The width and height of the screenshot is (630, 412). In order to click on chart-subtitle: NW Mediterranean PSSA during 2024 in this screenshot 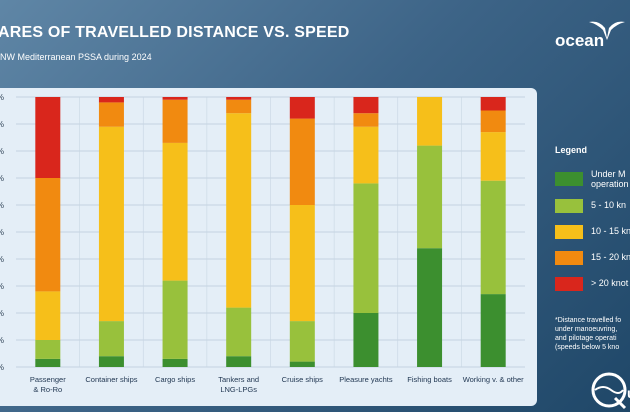, I will do `click(76, 57)`.